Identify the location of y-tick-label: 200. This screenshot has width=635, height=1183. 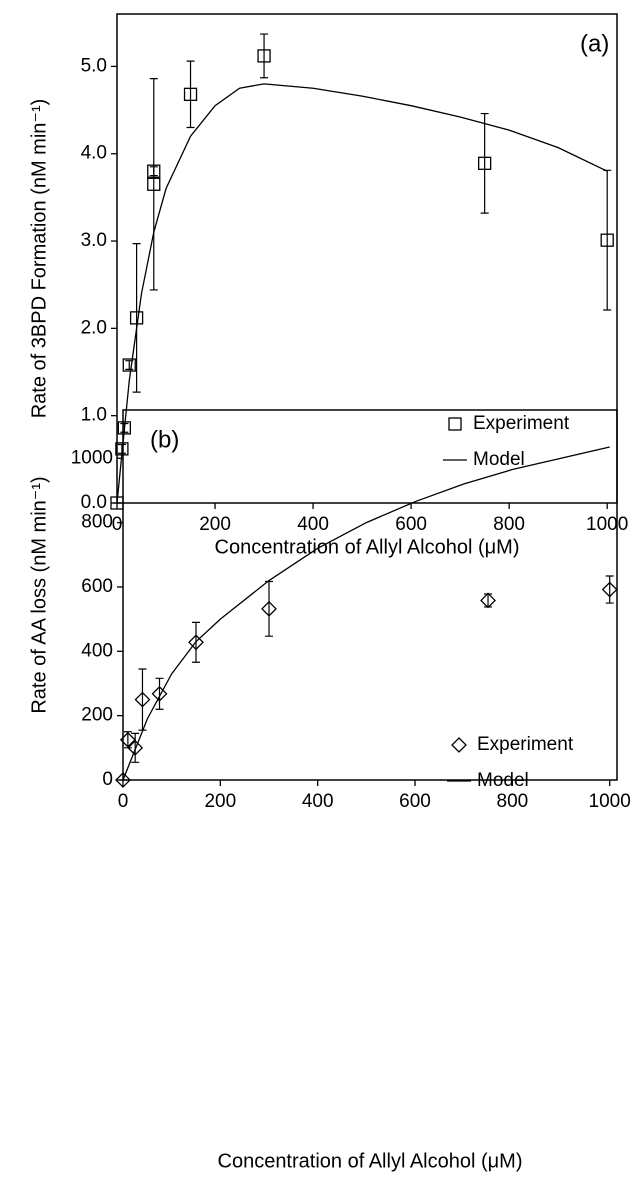
(97, 715).